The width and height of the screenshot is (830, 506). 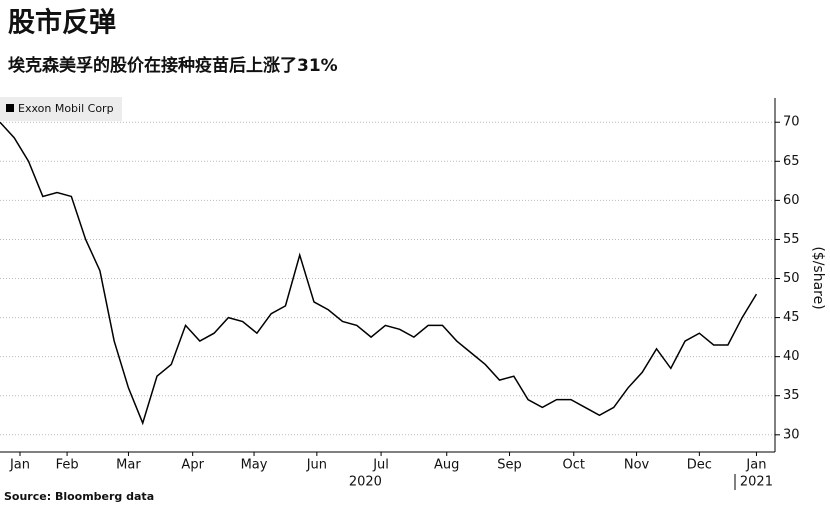 What do you see at coordinates (574, 465) in the screenshot?
I see `x-tick-label: Oct` at bounding box center [574, 465].